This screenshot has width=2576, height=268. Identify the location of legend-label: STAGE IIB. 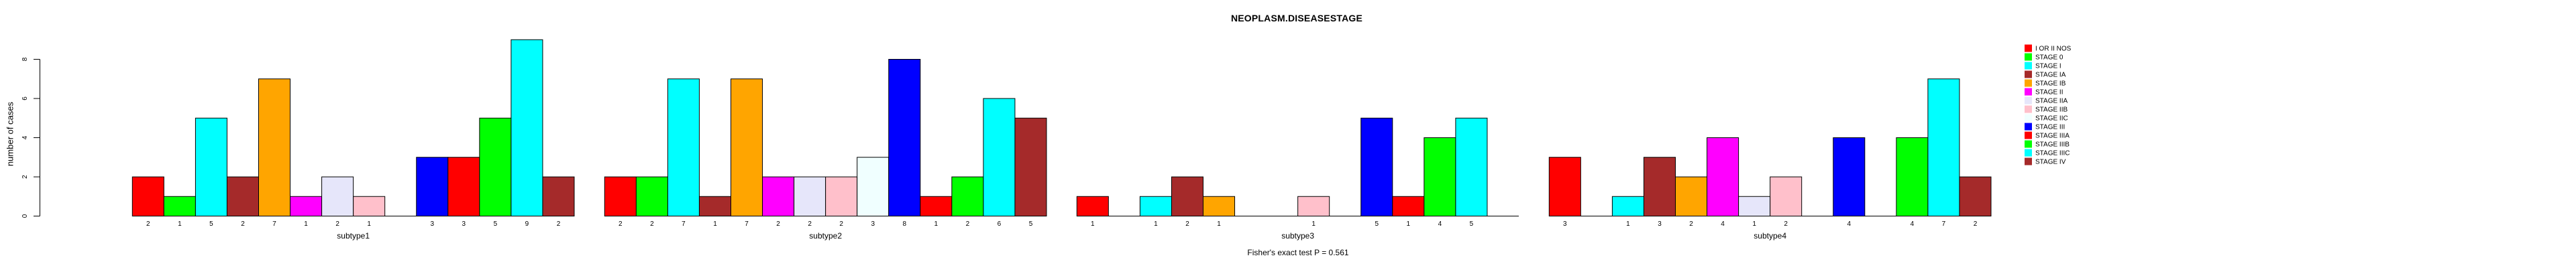
(2051, 111).